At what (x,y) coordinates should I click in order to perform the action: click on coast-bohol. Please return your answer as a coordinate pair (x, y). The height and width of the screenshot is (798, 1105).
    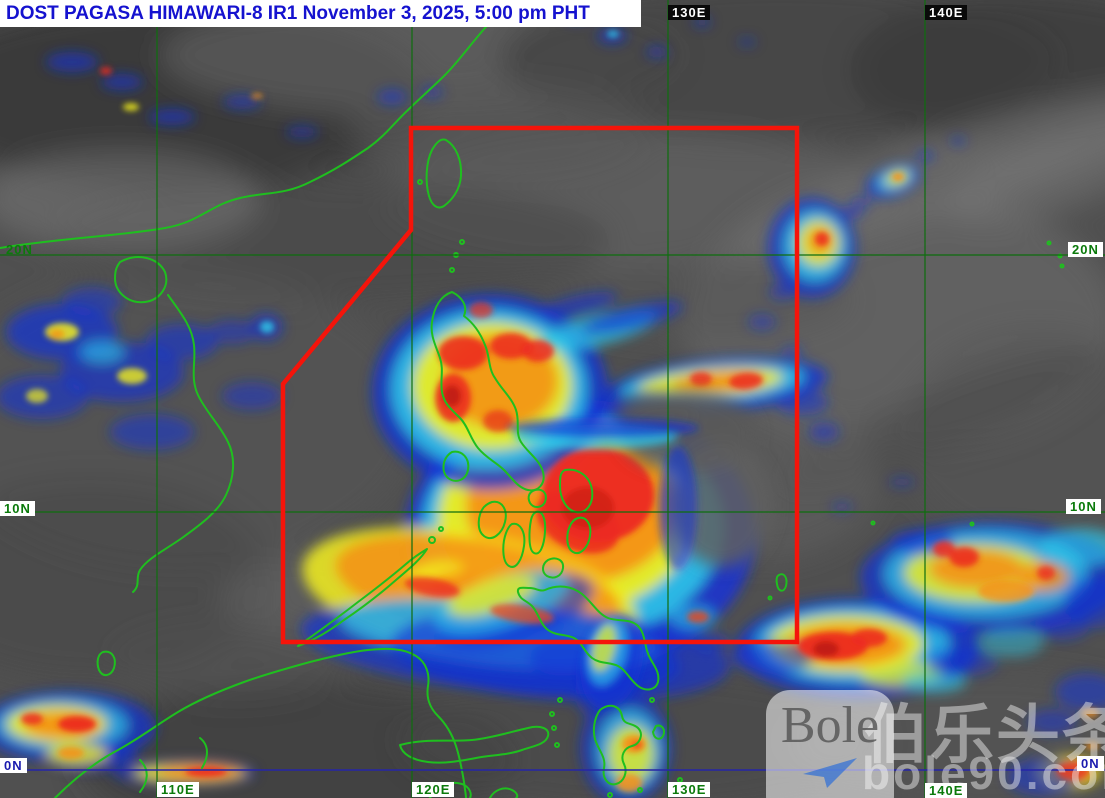
    Looking at the image, I should click on (553, 568).